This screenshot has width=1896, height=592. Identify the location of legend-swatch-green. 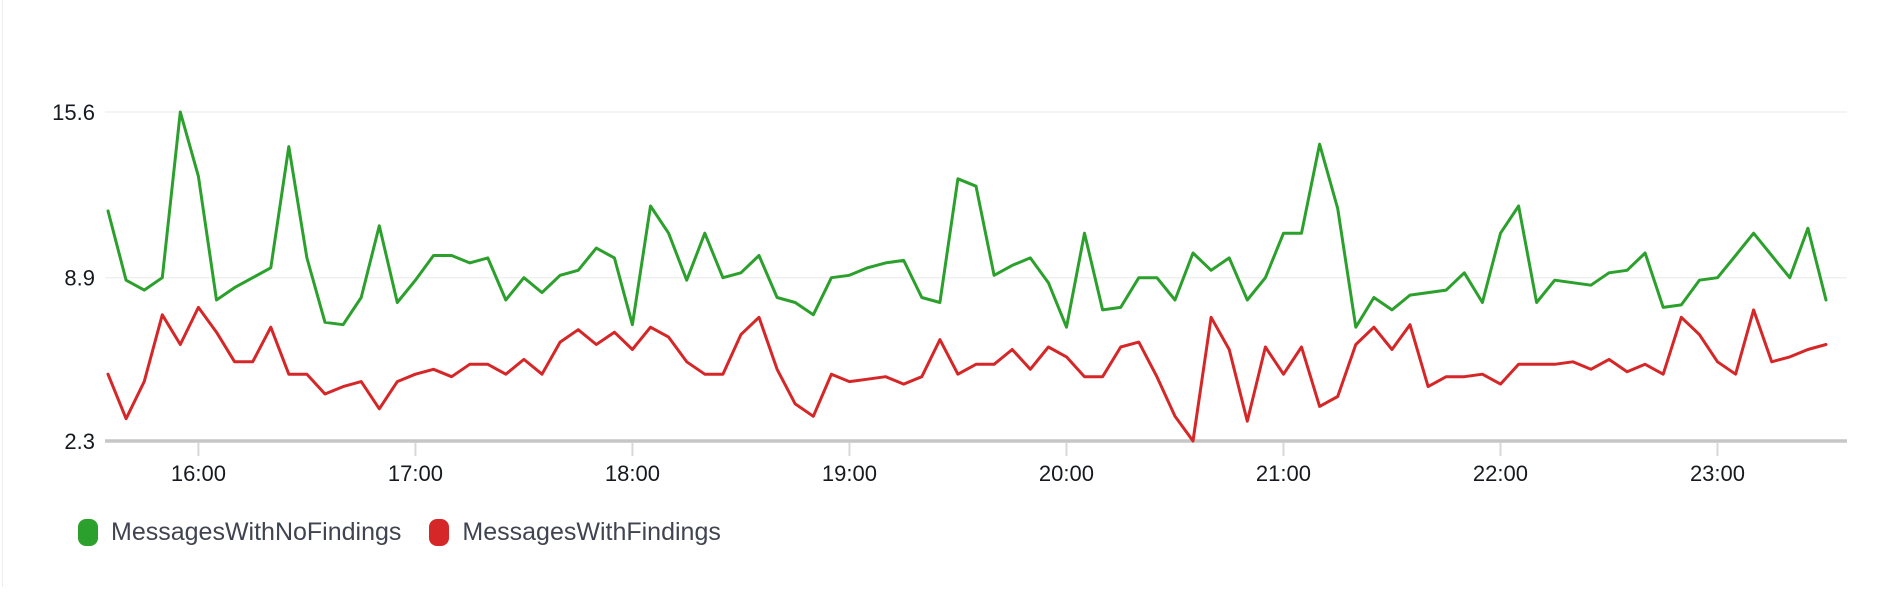
(88, 532).